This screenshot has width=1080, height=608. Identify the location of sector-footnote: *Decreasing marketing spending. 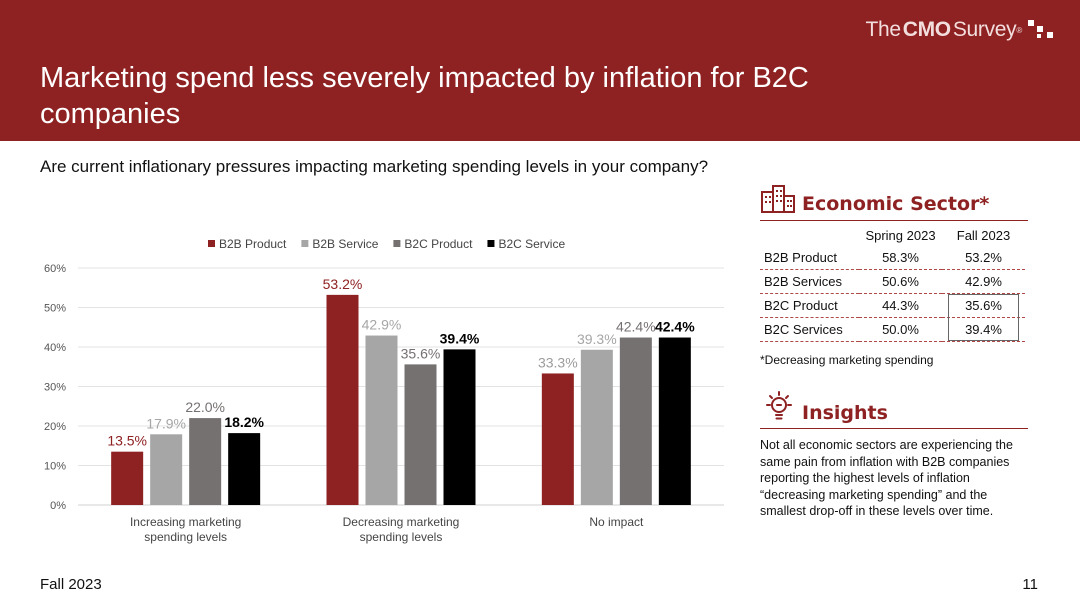
(847, 360).